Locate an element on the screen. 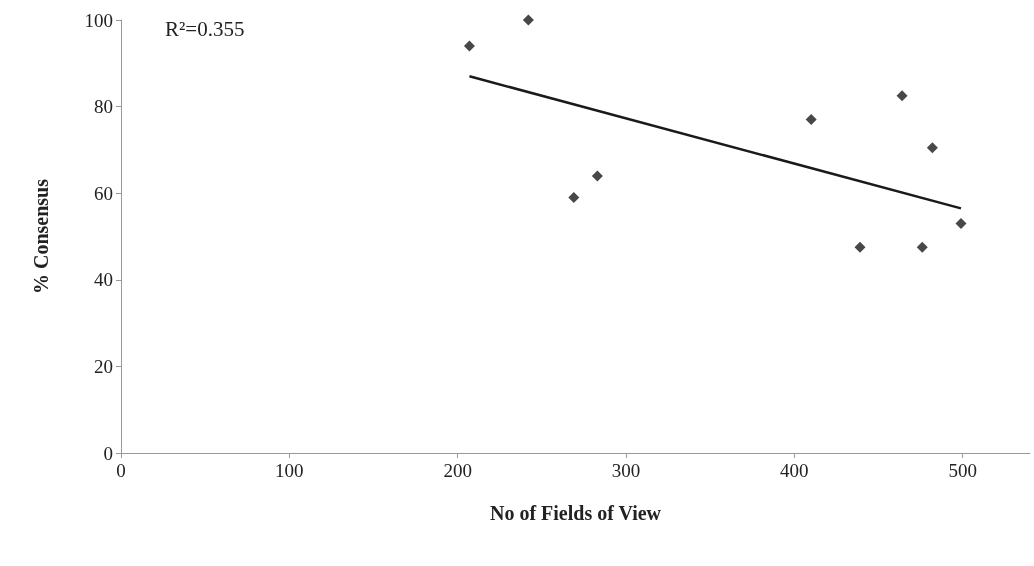 This screenshot has height=566, width=1034. x-tick-label: 500 is located at coordinates (962, 470).